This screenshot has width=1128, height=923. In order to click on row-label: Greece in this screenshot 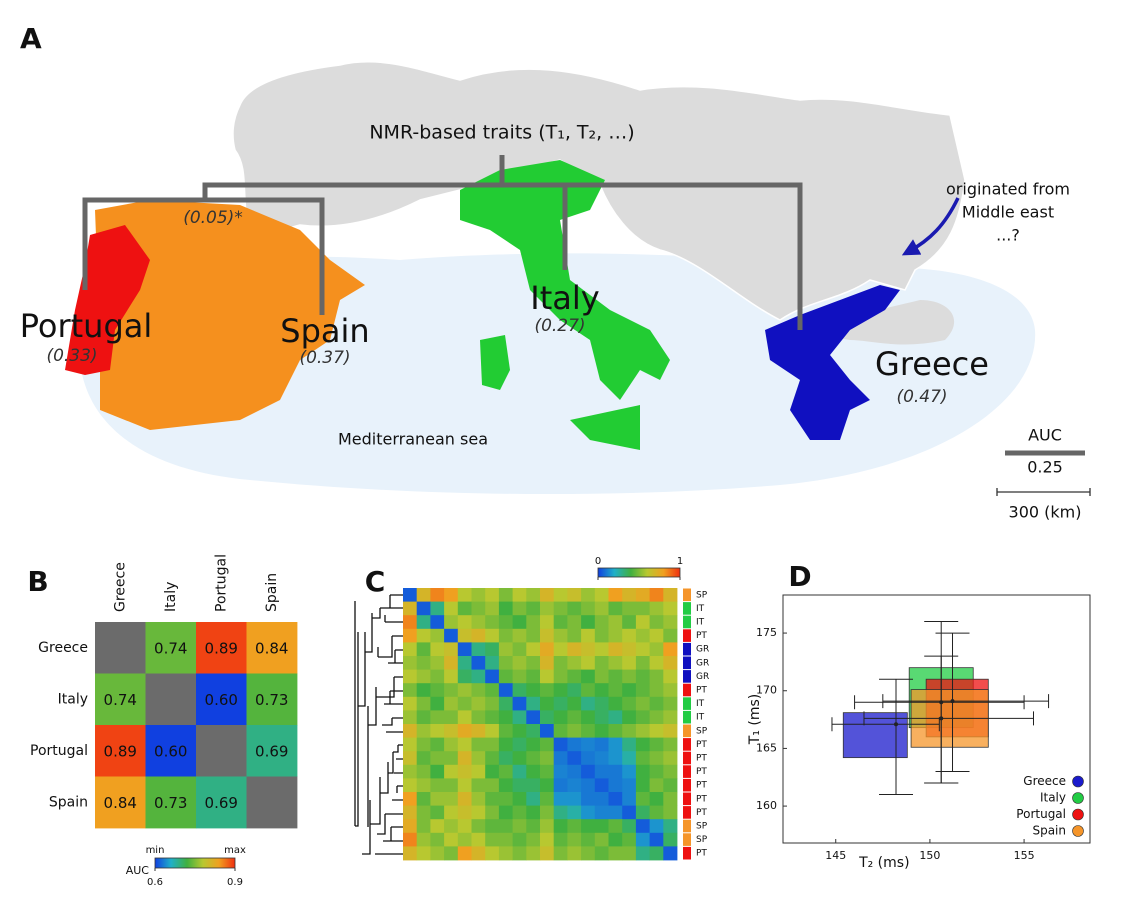, I will do `click(63, 648)`.